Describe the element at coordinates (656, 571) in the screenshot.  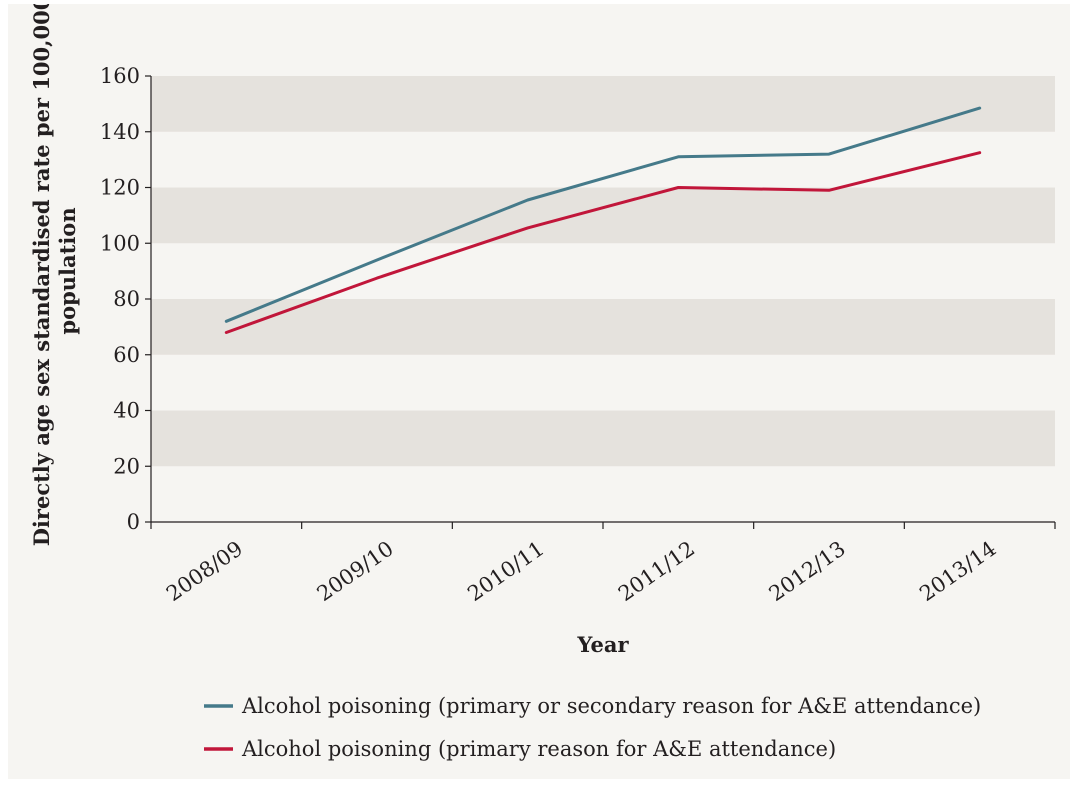
I see `x-tick-label: 2011/12` at that location.